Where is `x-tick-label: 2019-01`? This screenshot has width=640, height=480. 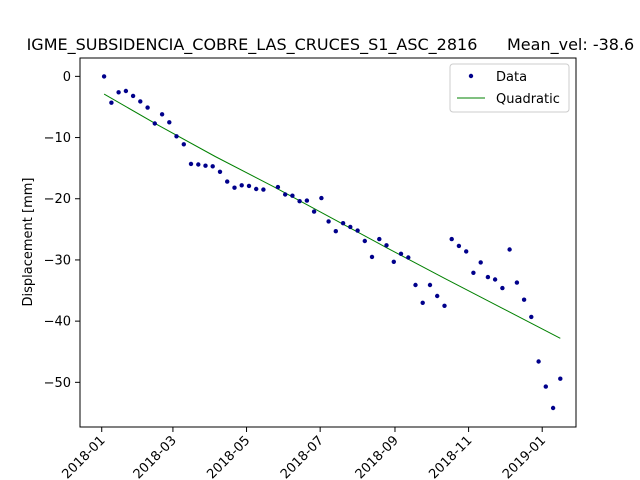 x-tick-label: 2019-01 is located at coordinates (524, 456).